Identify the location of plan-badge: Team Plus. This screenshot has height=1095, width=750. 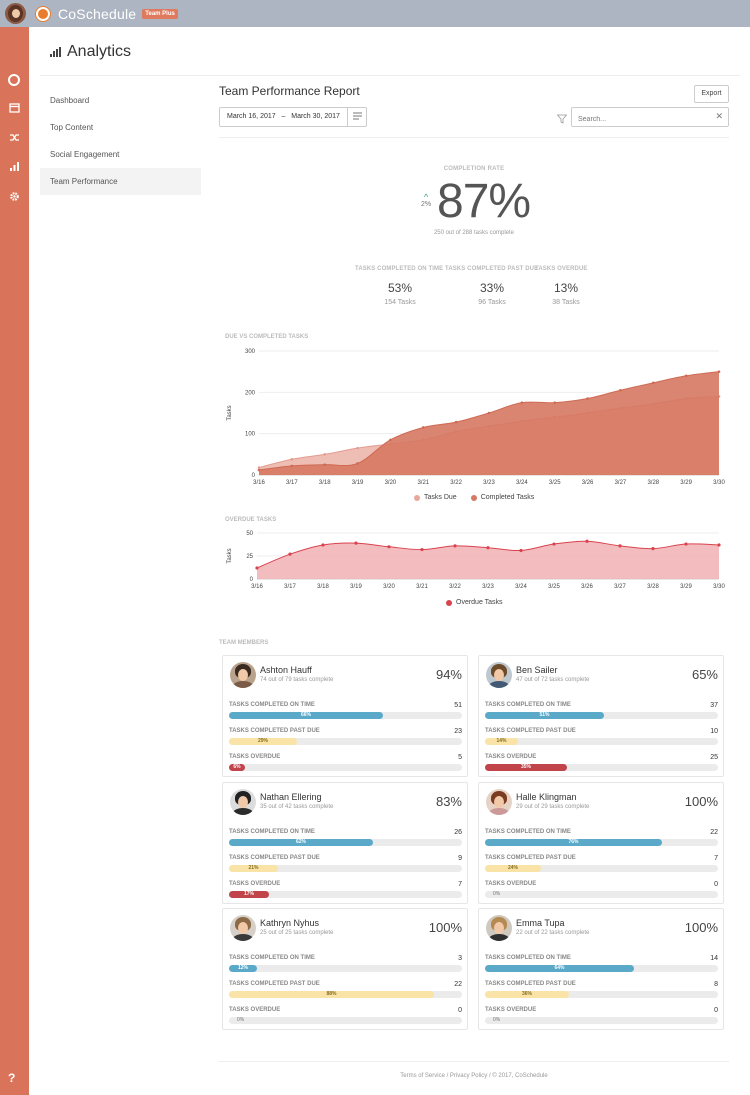
(160, 13).